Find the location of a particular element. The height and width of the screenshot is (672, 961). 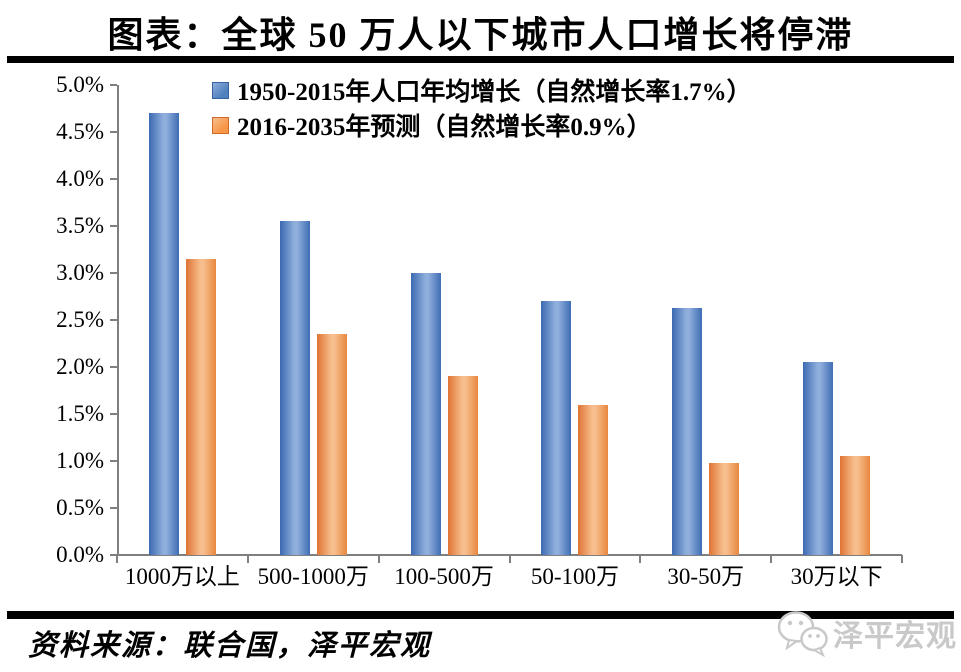

watermark: 泽平宏观 is located at coordinates (867, 633).